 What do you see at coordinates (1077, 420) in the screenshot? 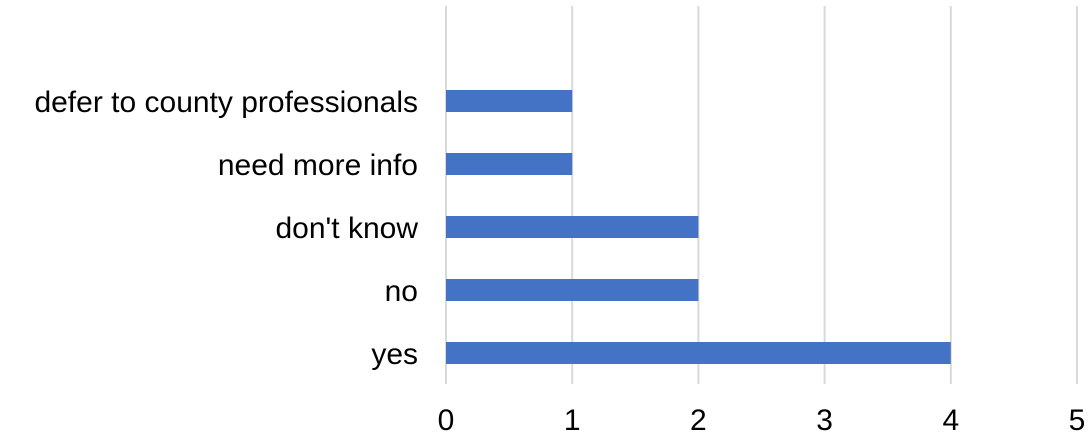
I see `x-tick-label-5: 5` at bounding box center [1077, 420].